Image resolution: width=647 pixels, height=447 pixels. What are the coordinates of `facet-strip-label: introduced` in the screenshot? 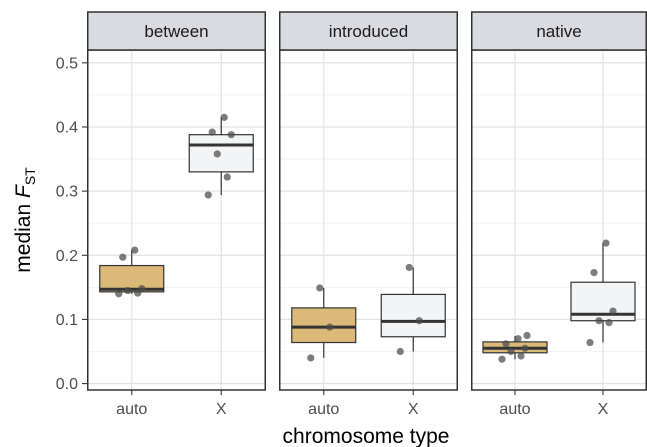 It's located at (368, 31).